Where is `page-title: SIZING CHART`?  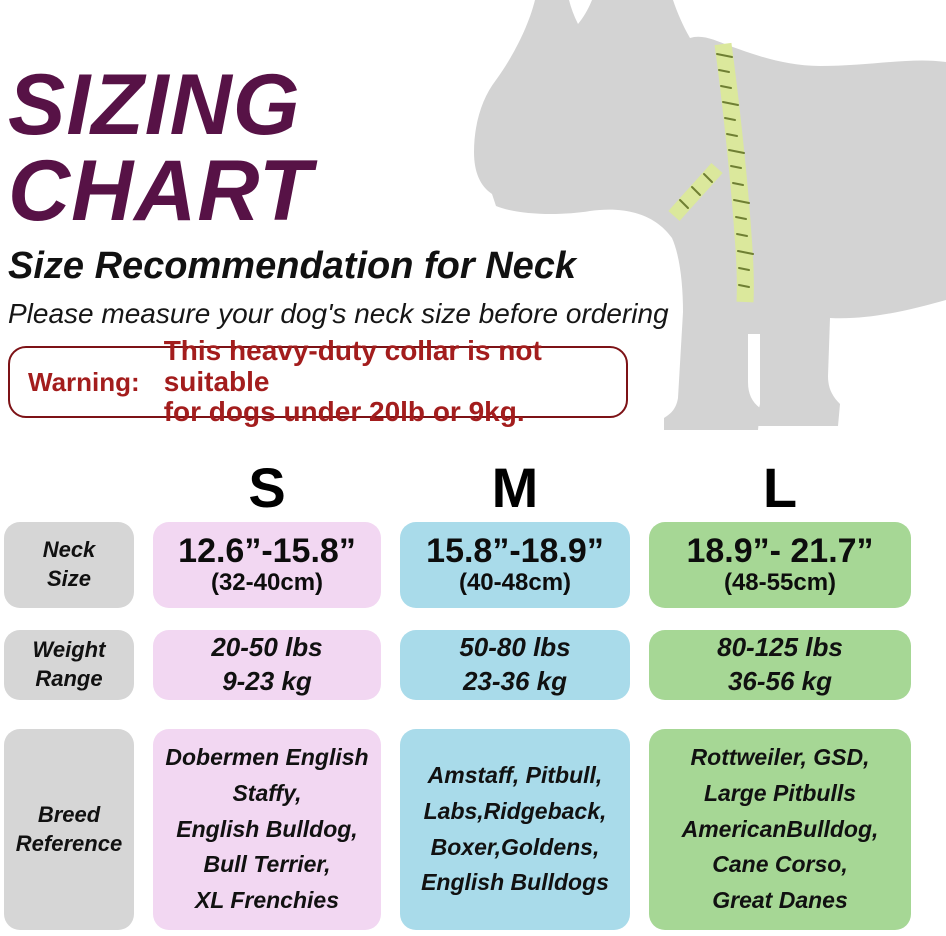 page-title: SIZING CHART is located at coordinates (160, 148).